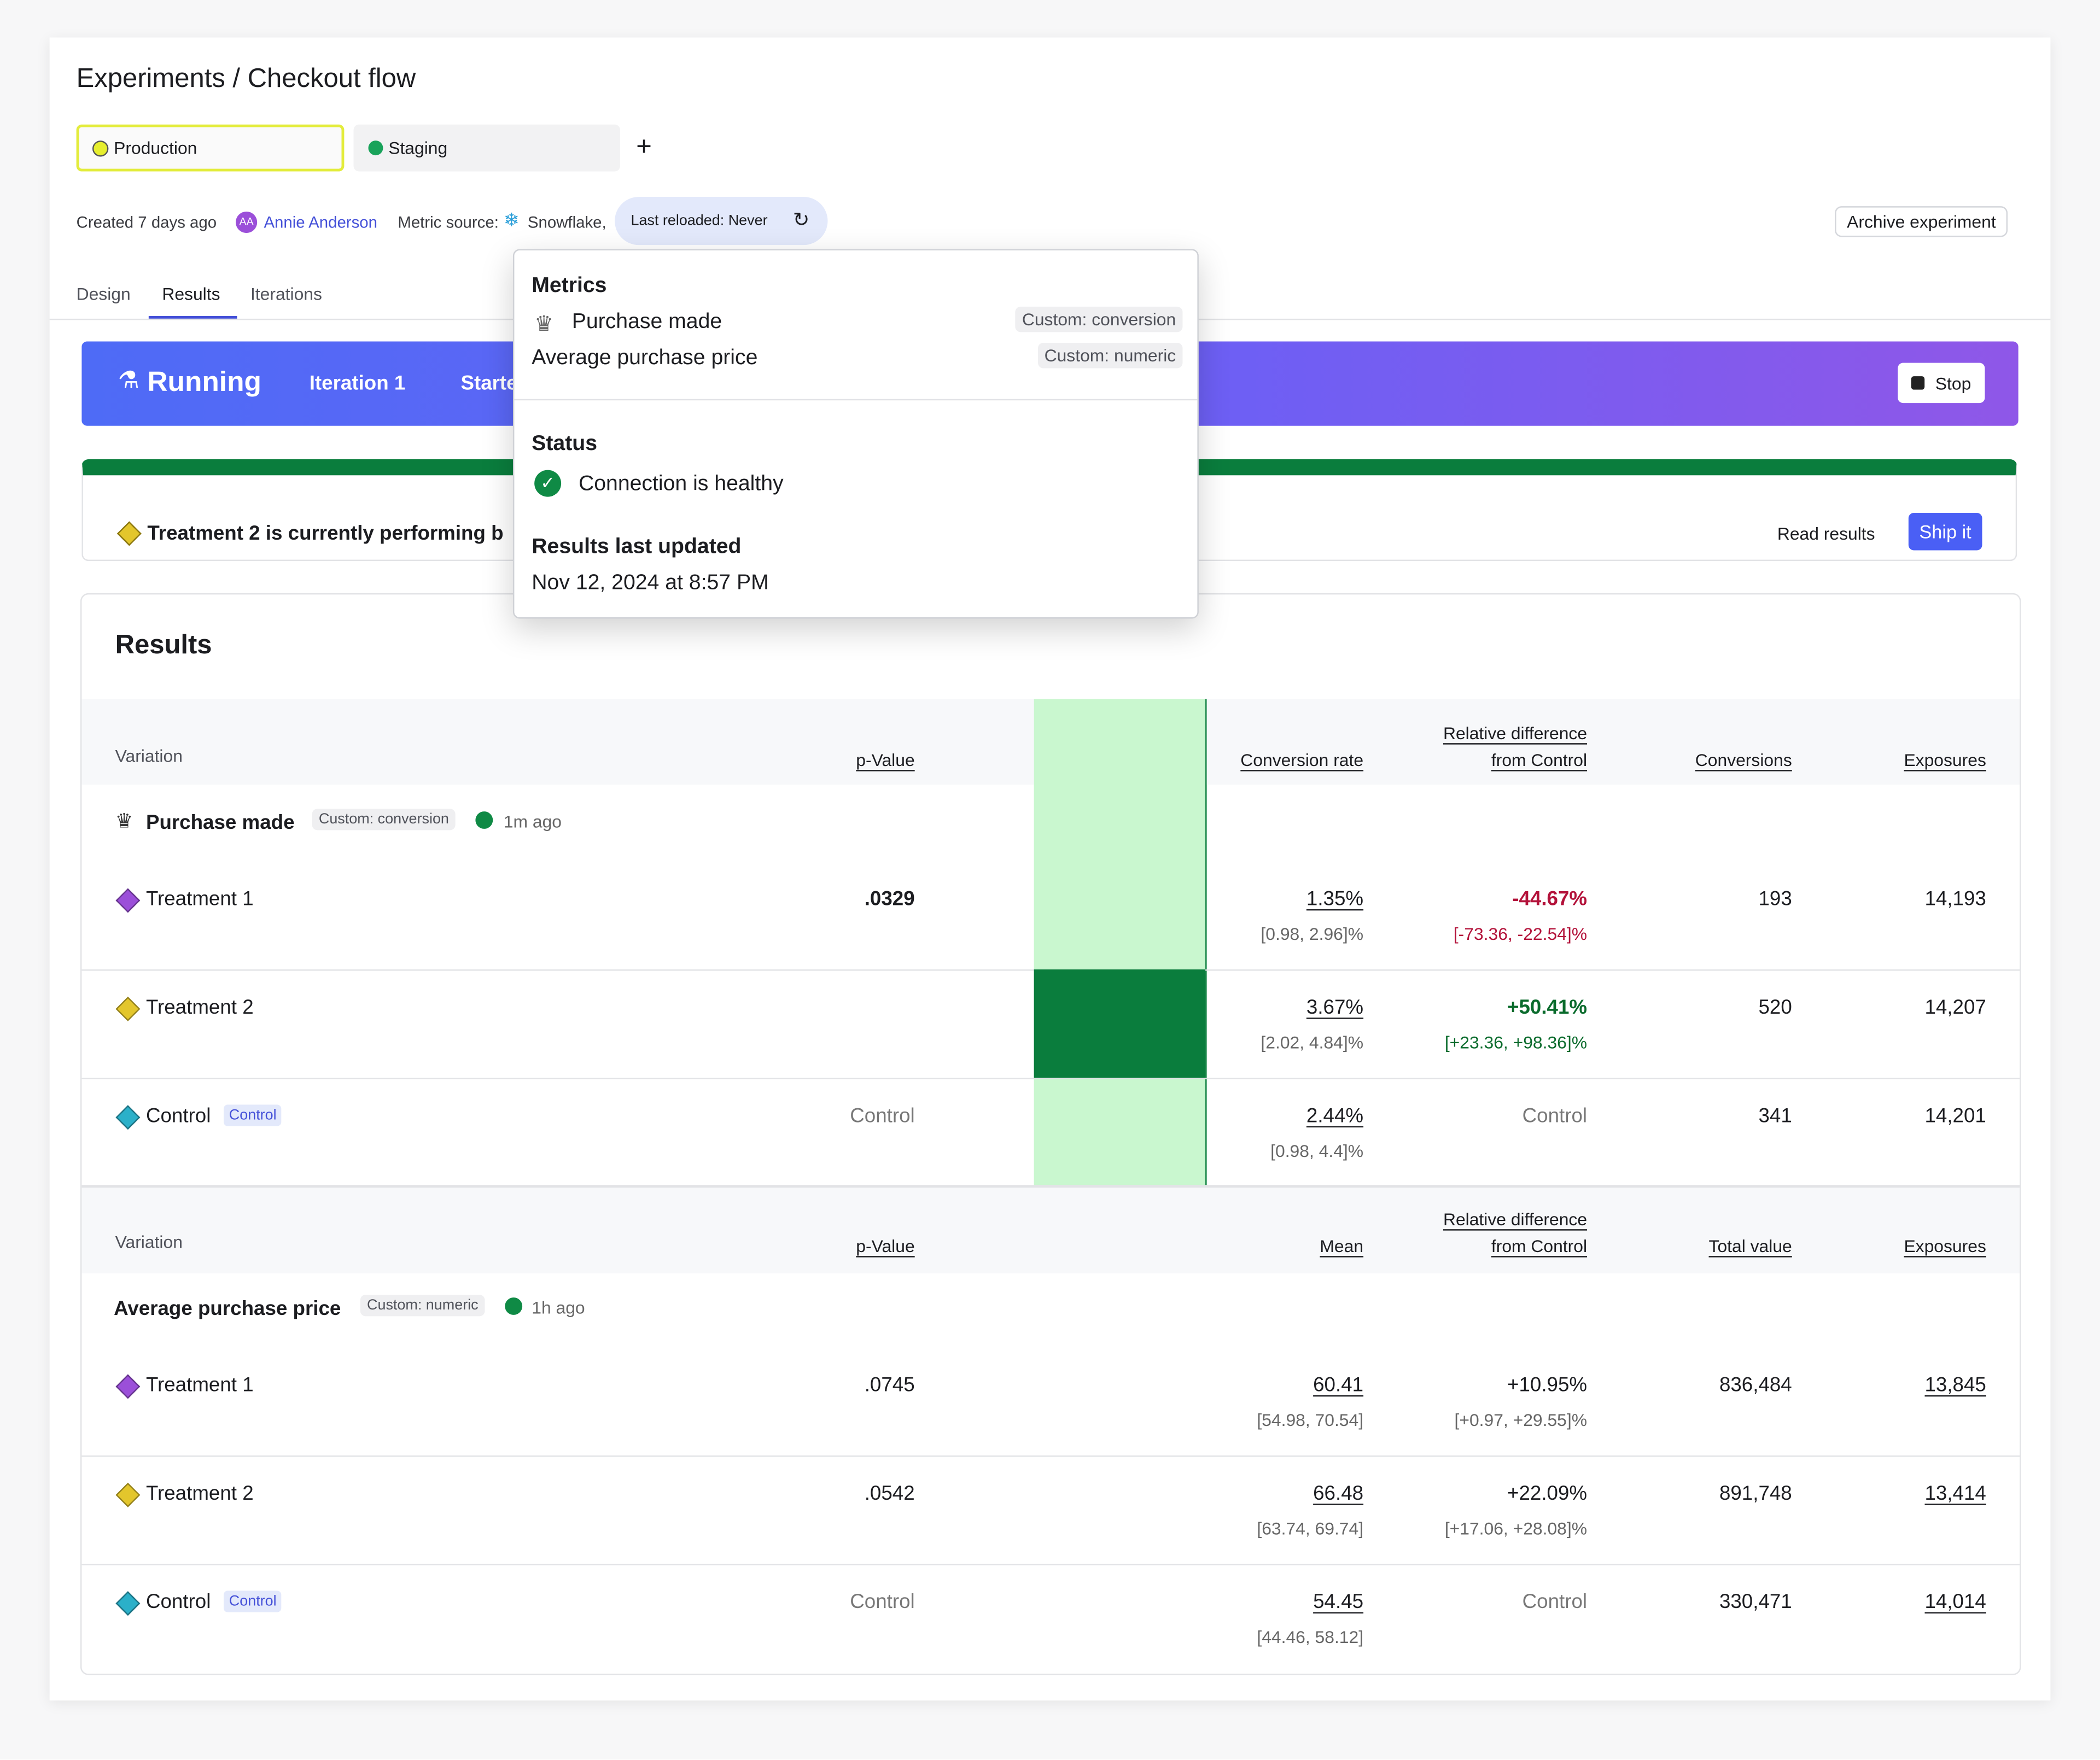 The height and width of the screenshot is (1760, 2100). What do you see at coordinates (889, 1493) in the screenshot?
I see `cell-pvalue: .0542` at bounding box center [889, 1493].